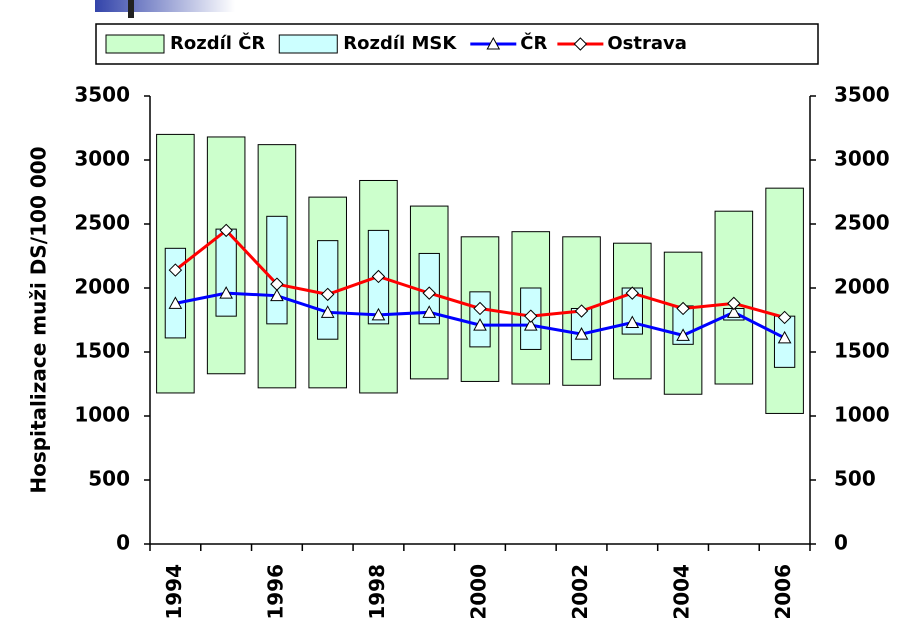 This screenshot has height=636, width=908. I want to click on y-axis-label: Hospitalizace muži DS/100 000, so click(39, 319).